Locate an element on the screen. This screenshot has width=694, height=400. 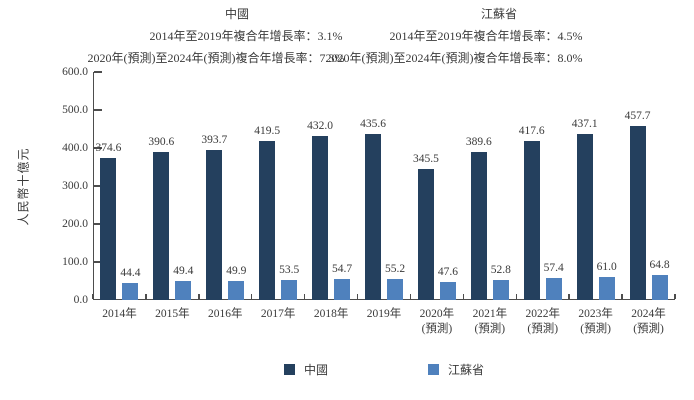
x-category-label: 2020年 (預測) is located at coordinates (436, 322).